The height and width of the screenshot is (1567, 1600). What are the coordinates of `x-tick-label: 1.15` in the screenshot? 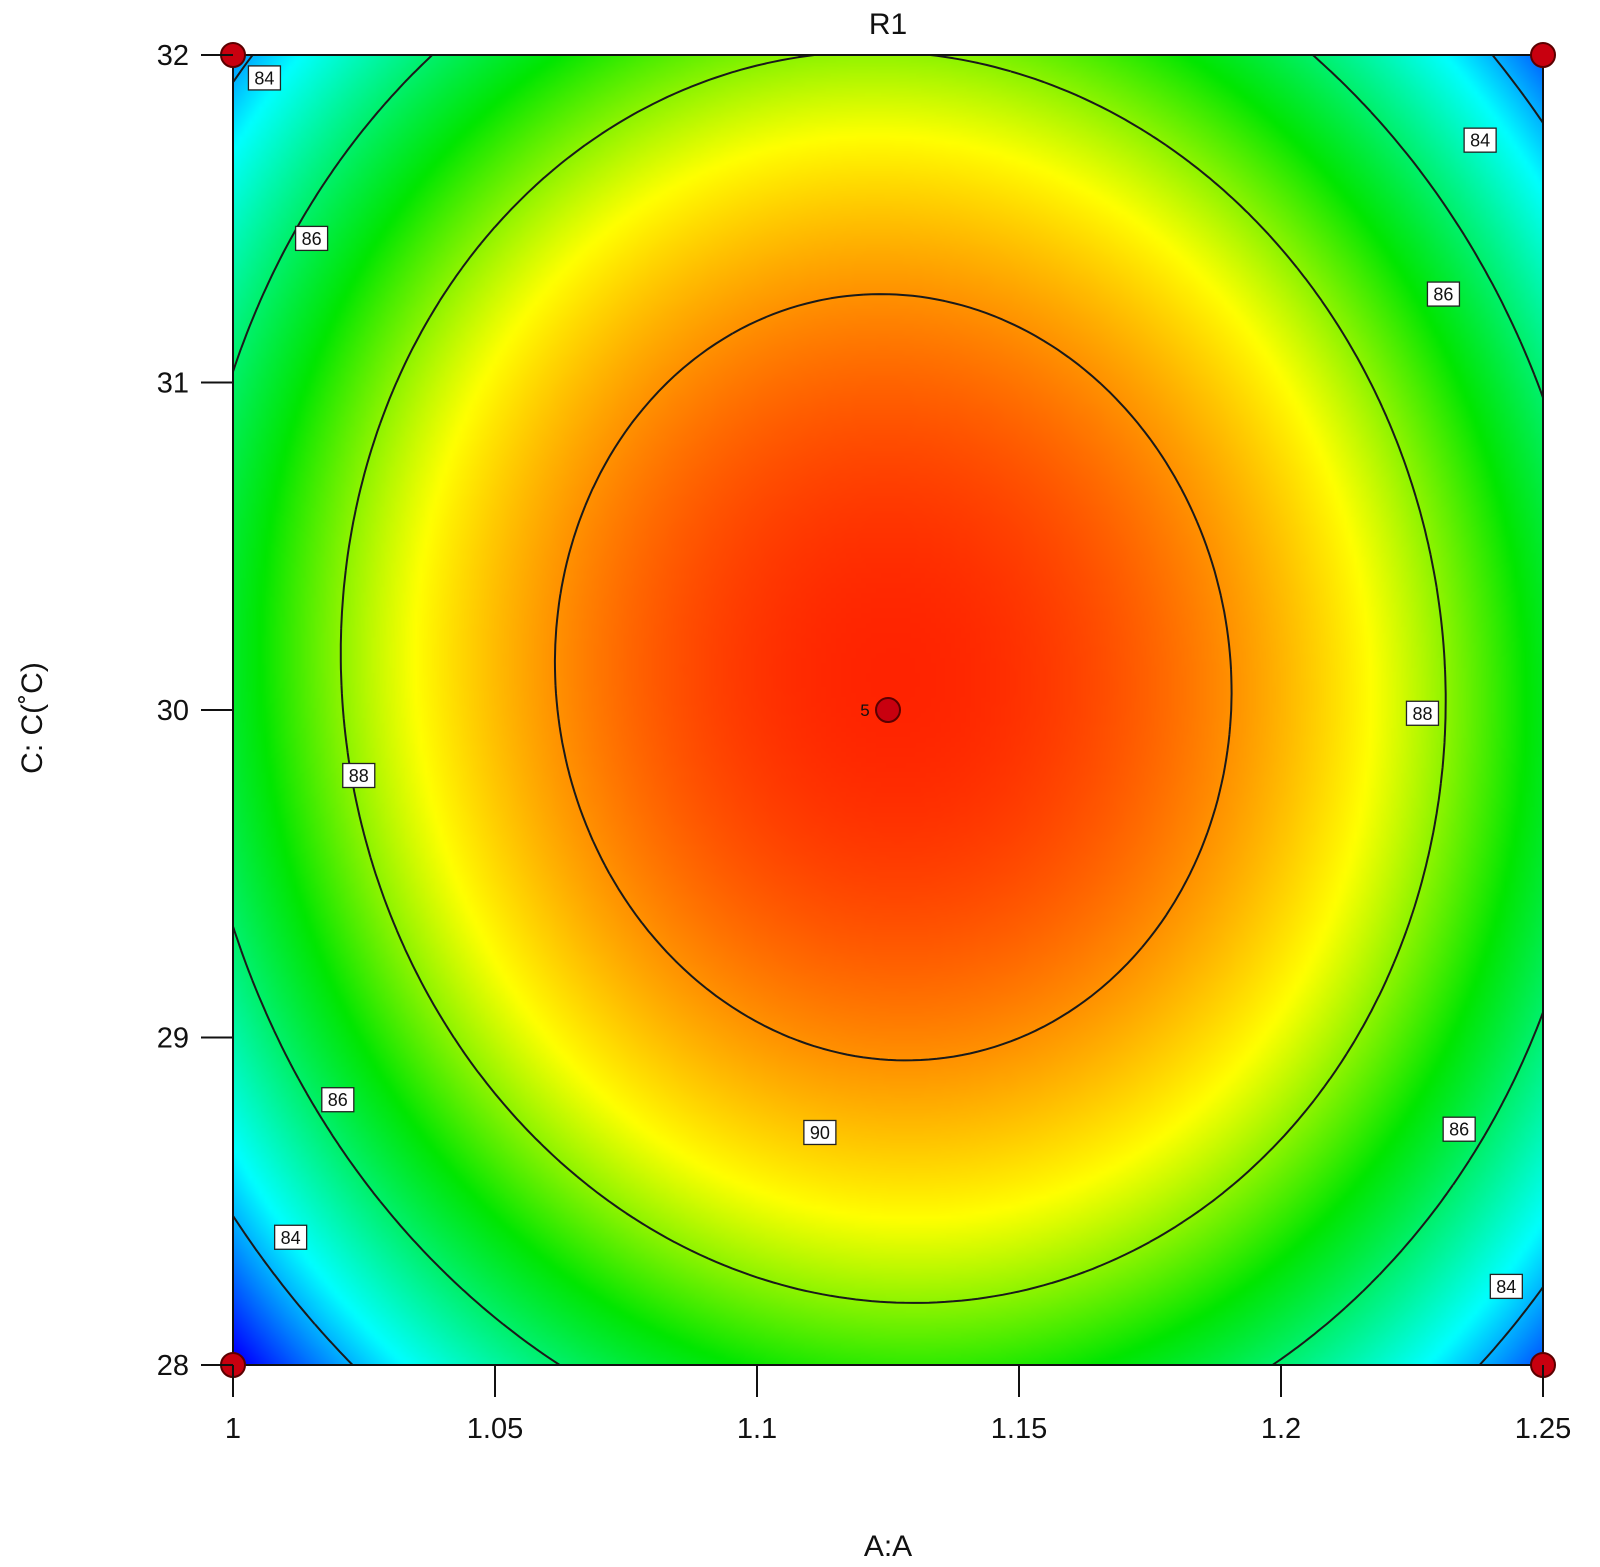 It's located at (1019, 1429).